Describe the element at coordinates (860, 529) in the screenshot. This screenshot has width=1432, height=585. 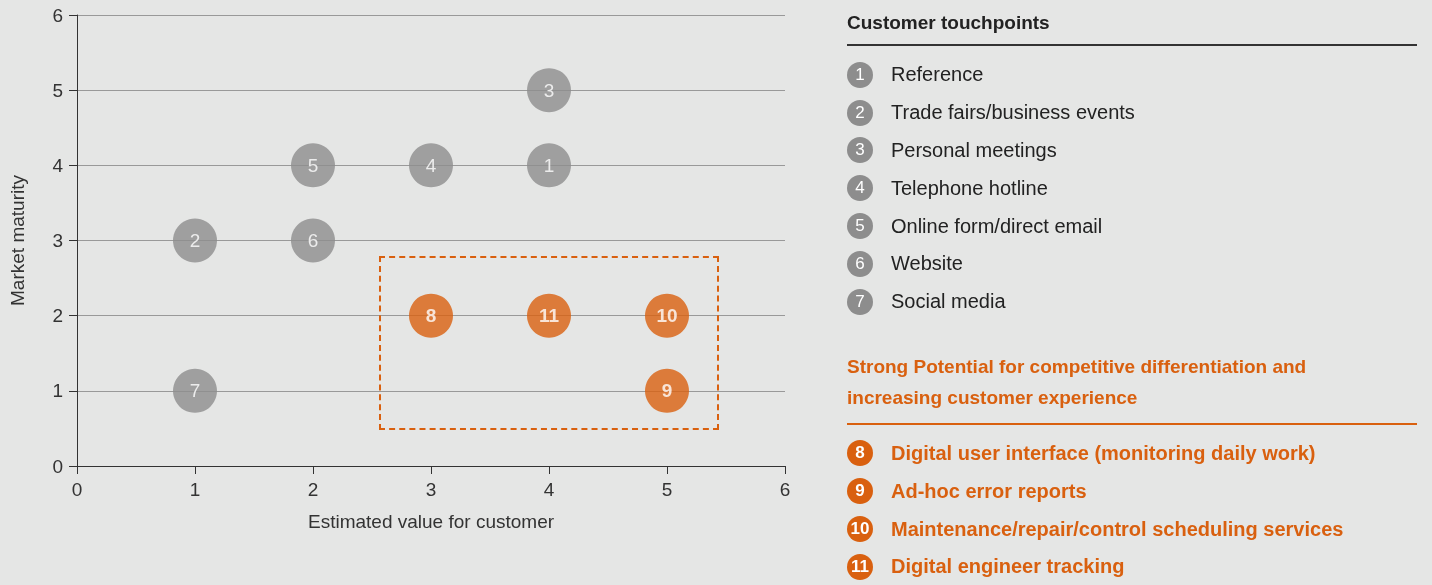
I see `text: 10` at that location.